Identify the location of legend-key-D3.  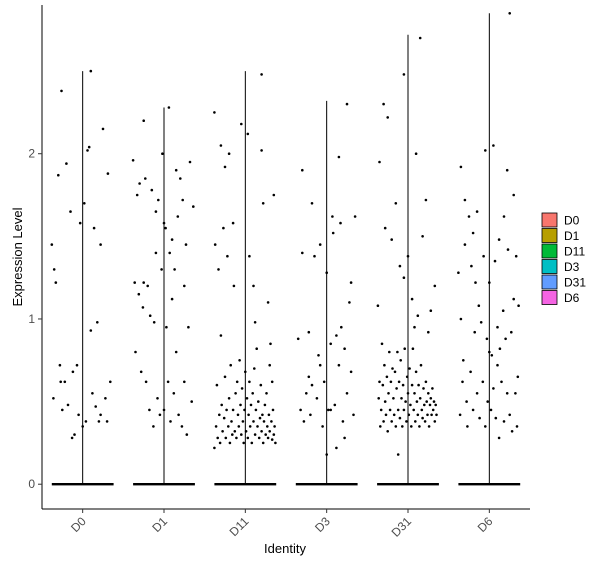
(549, 266).